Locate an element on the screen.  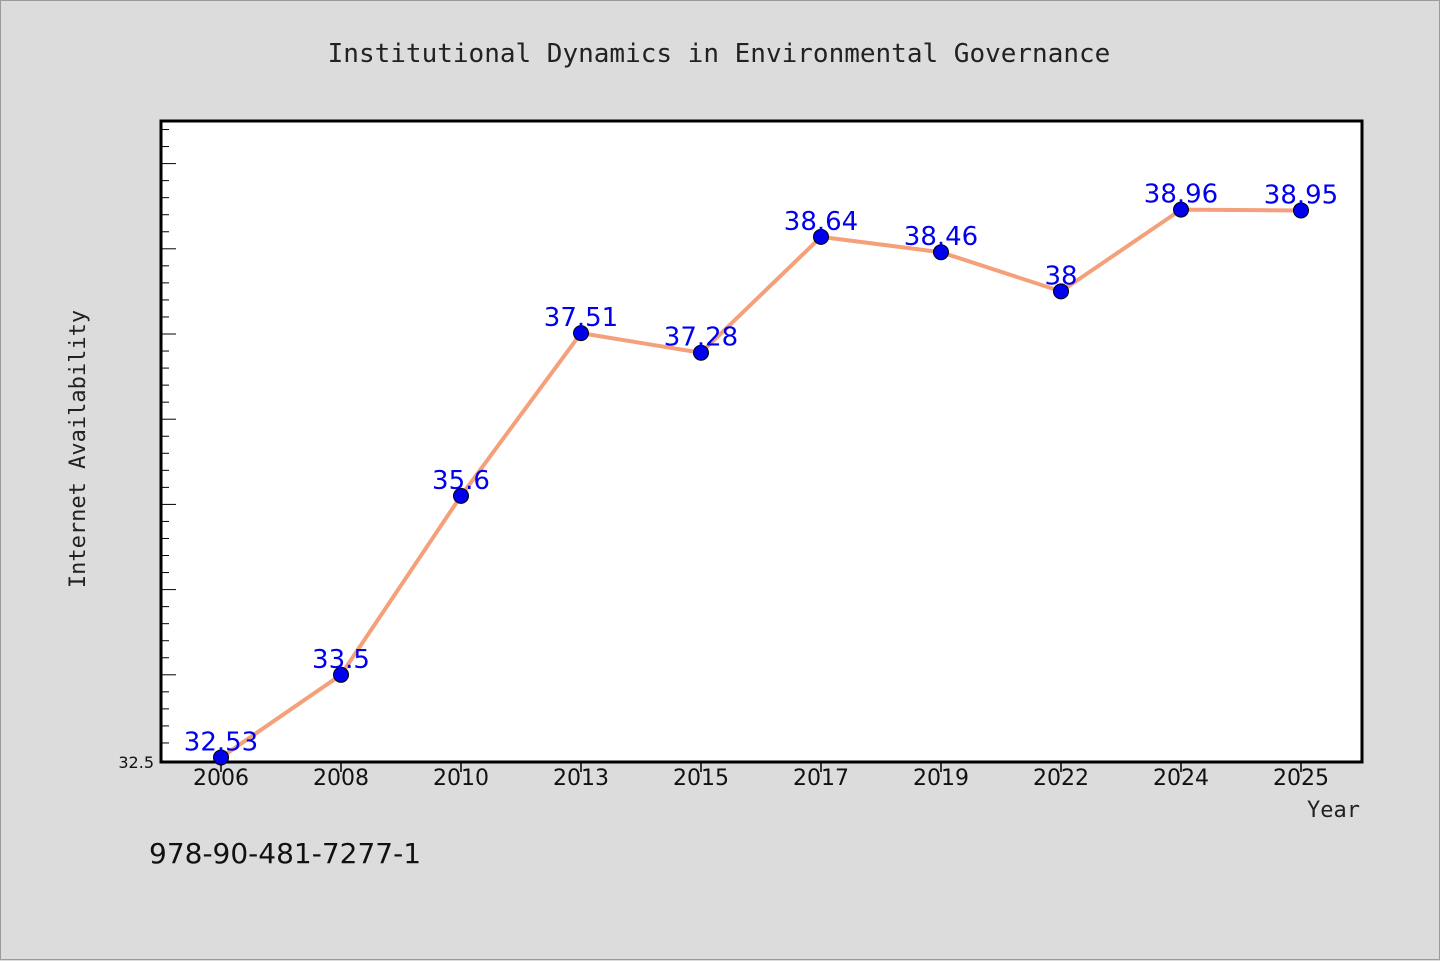
data-label: 37.28 is located at coordinates (701, 338).